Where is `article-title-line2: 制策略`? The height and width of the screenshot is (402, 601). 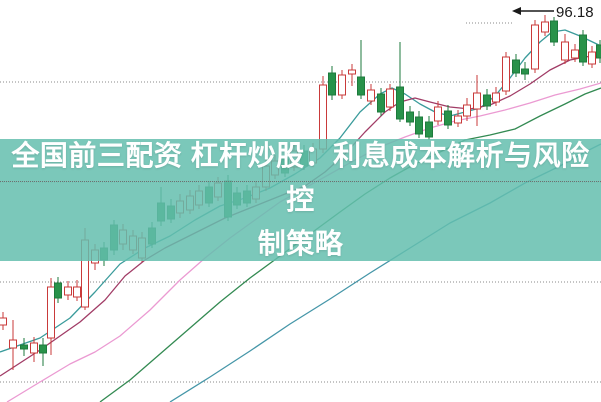 article-title-line2: 制策略 is located at coordinates (300, 243).